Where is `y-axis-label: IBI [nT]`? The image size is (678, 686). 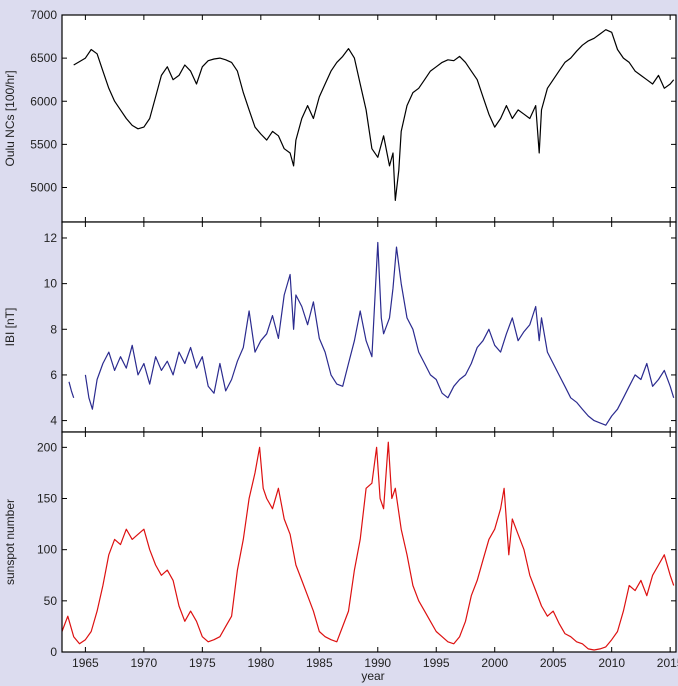
y-axis-label: IBI [nT] is located at coordinates (10, 327).